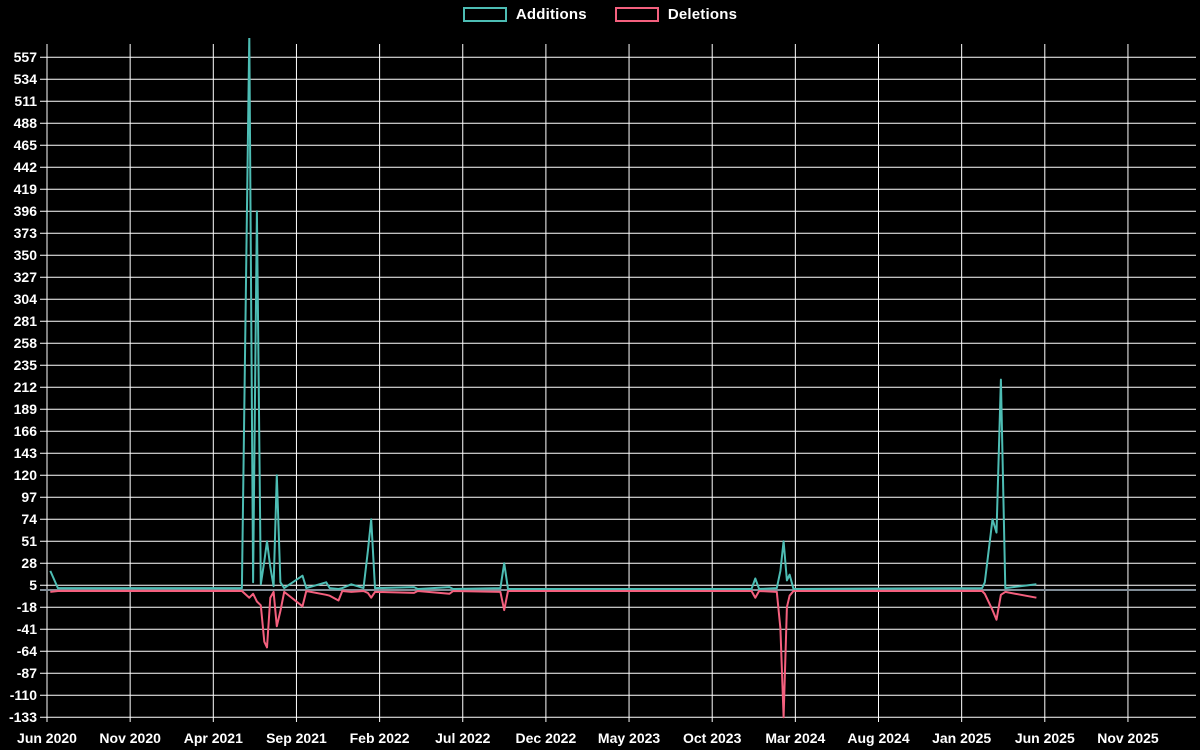 The height and width of the screenshot is (750, 1200). Describe the element at coordinates (26, 387) in the screenshot. I see `y-tick-label: 212` at that location.